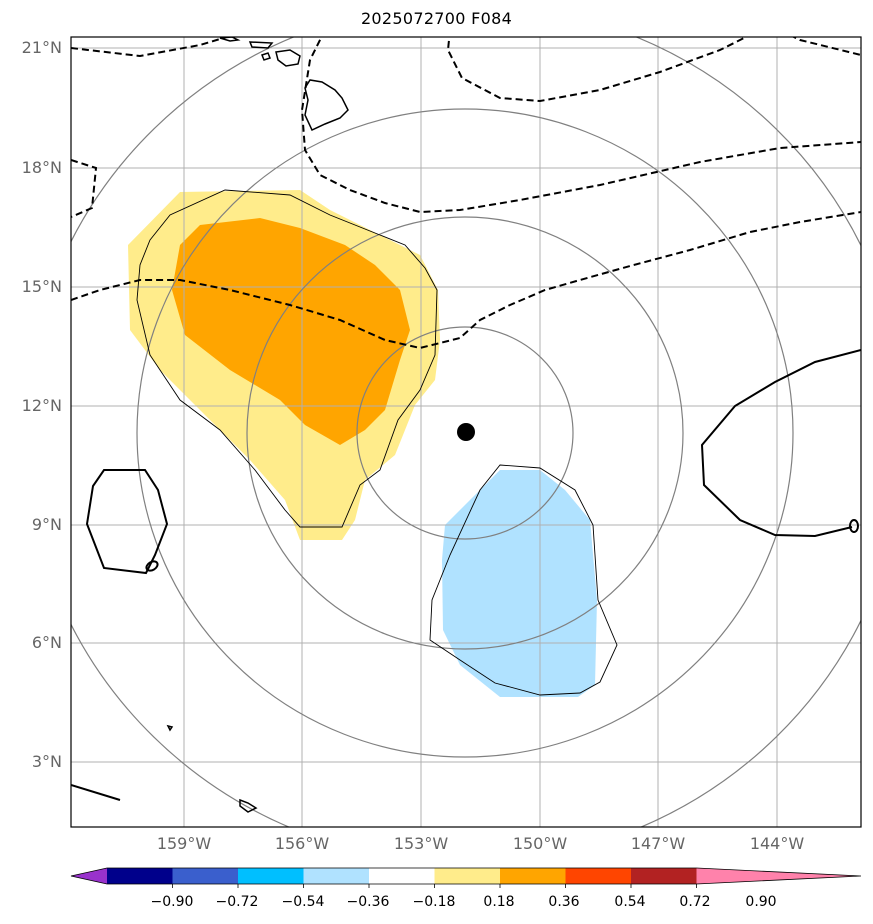 This screenshot has height=924, width=873. What do you see at coordinates (291, 331) in the screenshot?
I see `positive-shading-mid` at bounding box center [291, 331].